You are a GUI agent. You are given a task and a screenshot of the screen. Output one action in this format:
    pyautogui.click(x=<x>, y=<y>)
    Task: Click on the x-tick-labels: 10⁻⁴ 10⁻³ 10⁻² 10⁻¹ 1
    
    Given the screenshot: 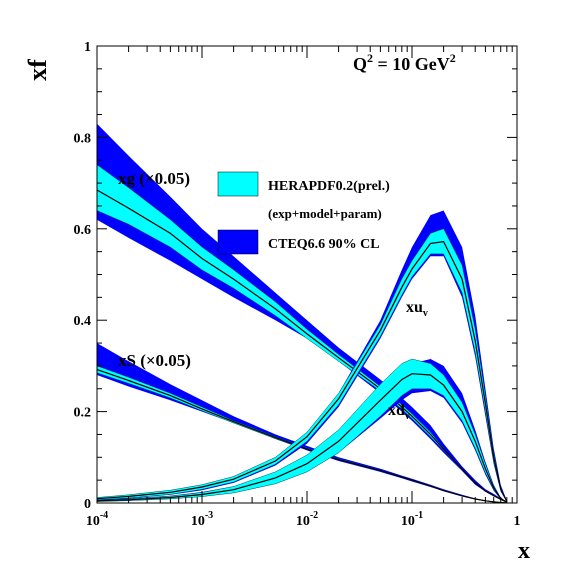 What is the action you would take?
    pyautogui.click(x=303, y=519)
    